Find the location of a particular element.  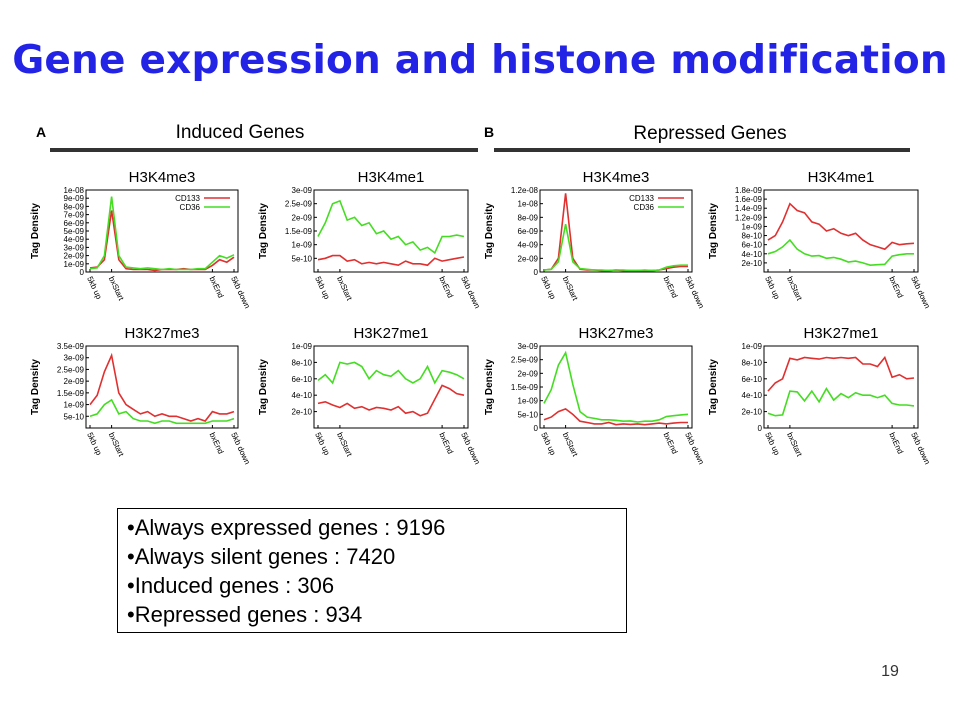

y-tick-label: 1e-08 is located at coordinates (528, 204).